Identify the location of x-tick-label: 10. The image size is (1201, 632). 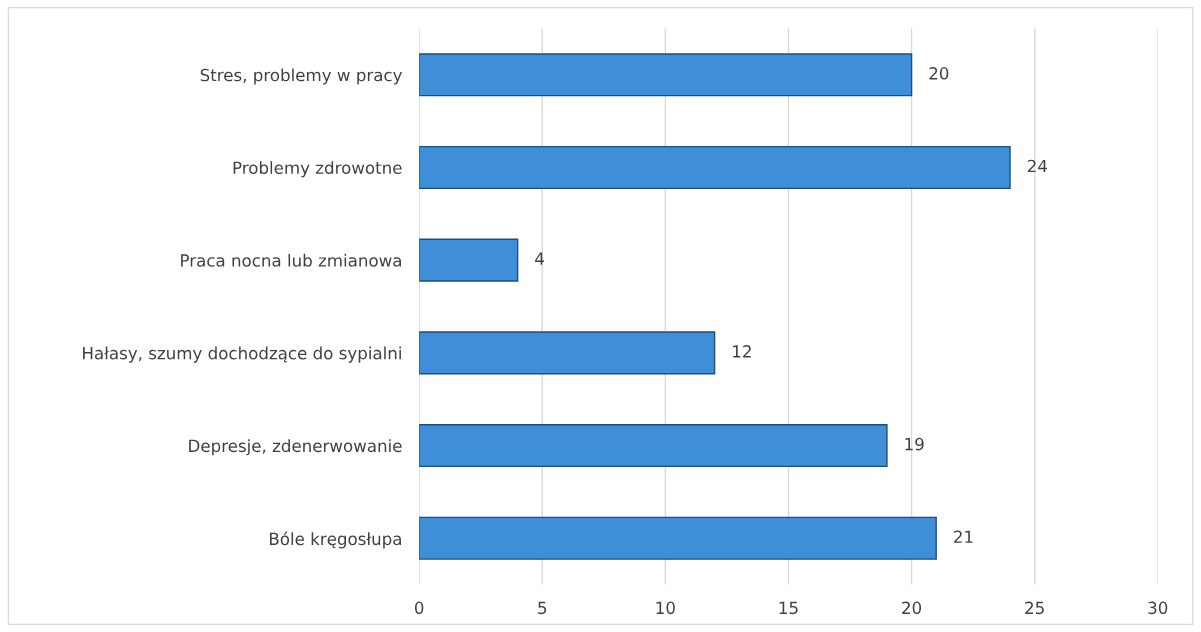
(665, 608).